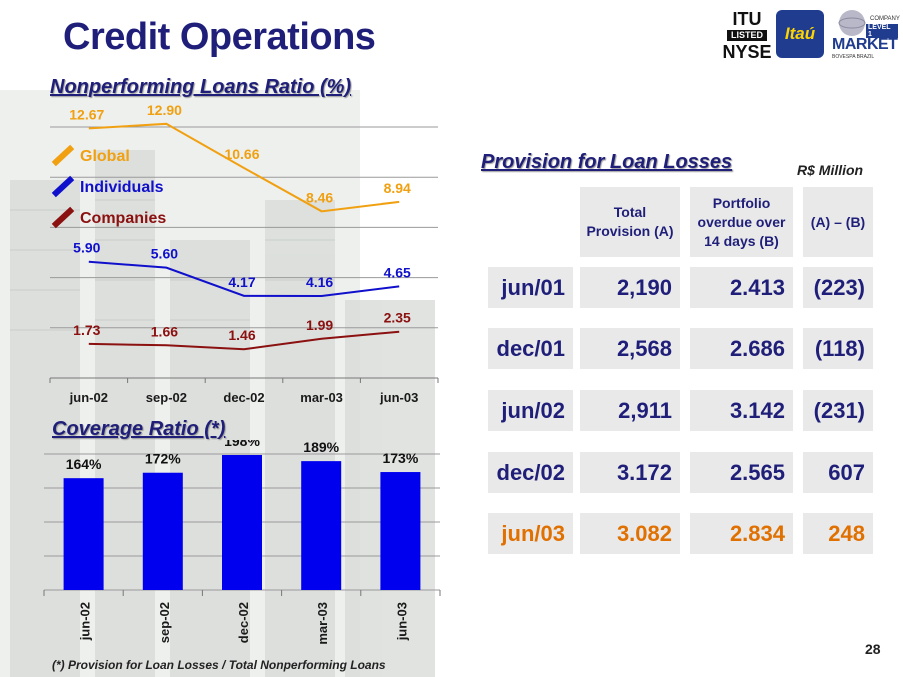 The height and width of the screenshot is (677, 903). Describe the element at coordinates (397, 272) in the screenshot. I see `data-label: 4.65` at that location.